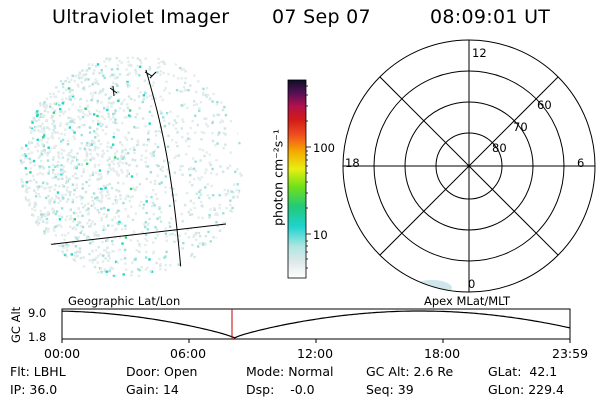  I want to click on colorbar, so click(297, 179).